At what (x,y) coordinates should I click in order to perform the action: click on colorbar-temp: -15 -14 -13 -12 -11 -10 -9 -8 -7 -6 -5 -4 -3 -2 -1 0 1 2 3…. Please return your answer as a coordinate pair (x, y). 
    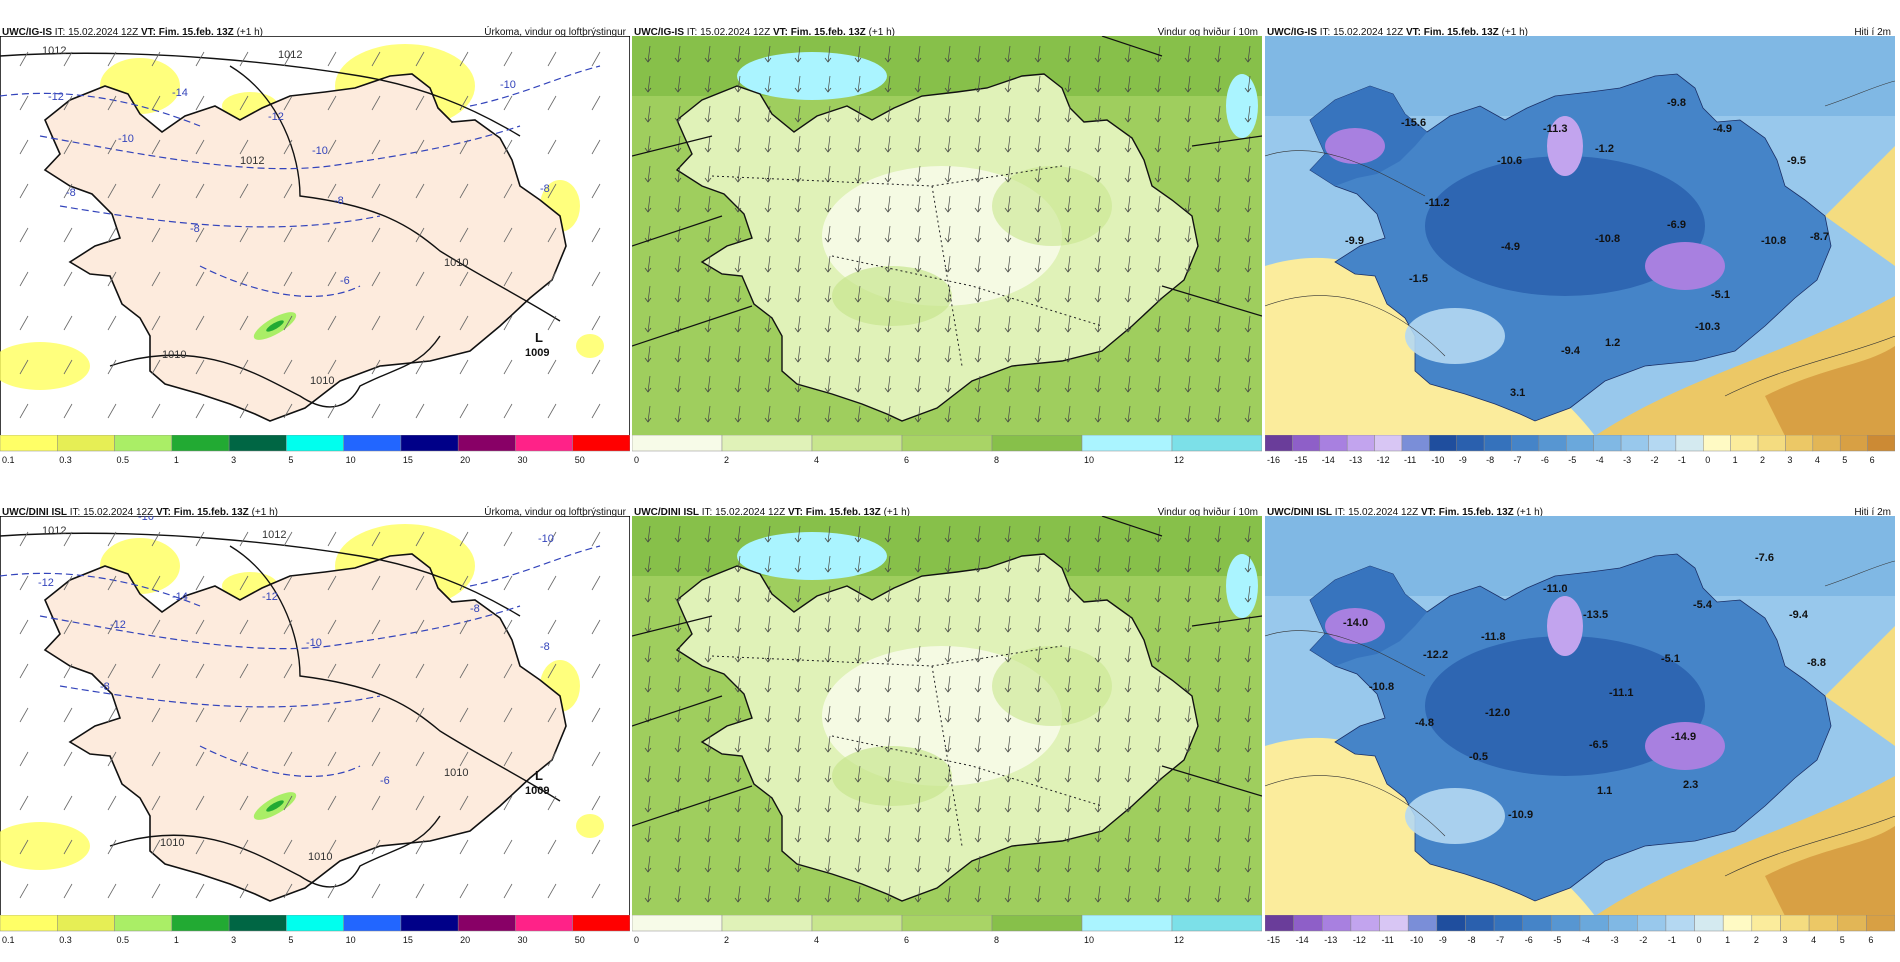
    Looking at the image, I should click on (1580, 931).